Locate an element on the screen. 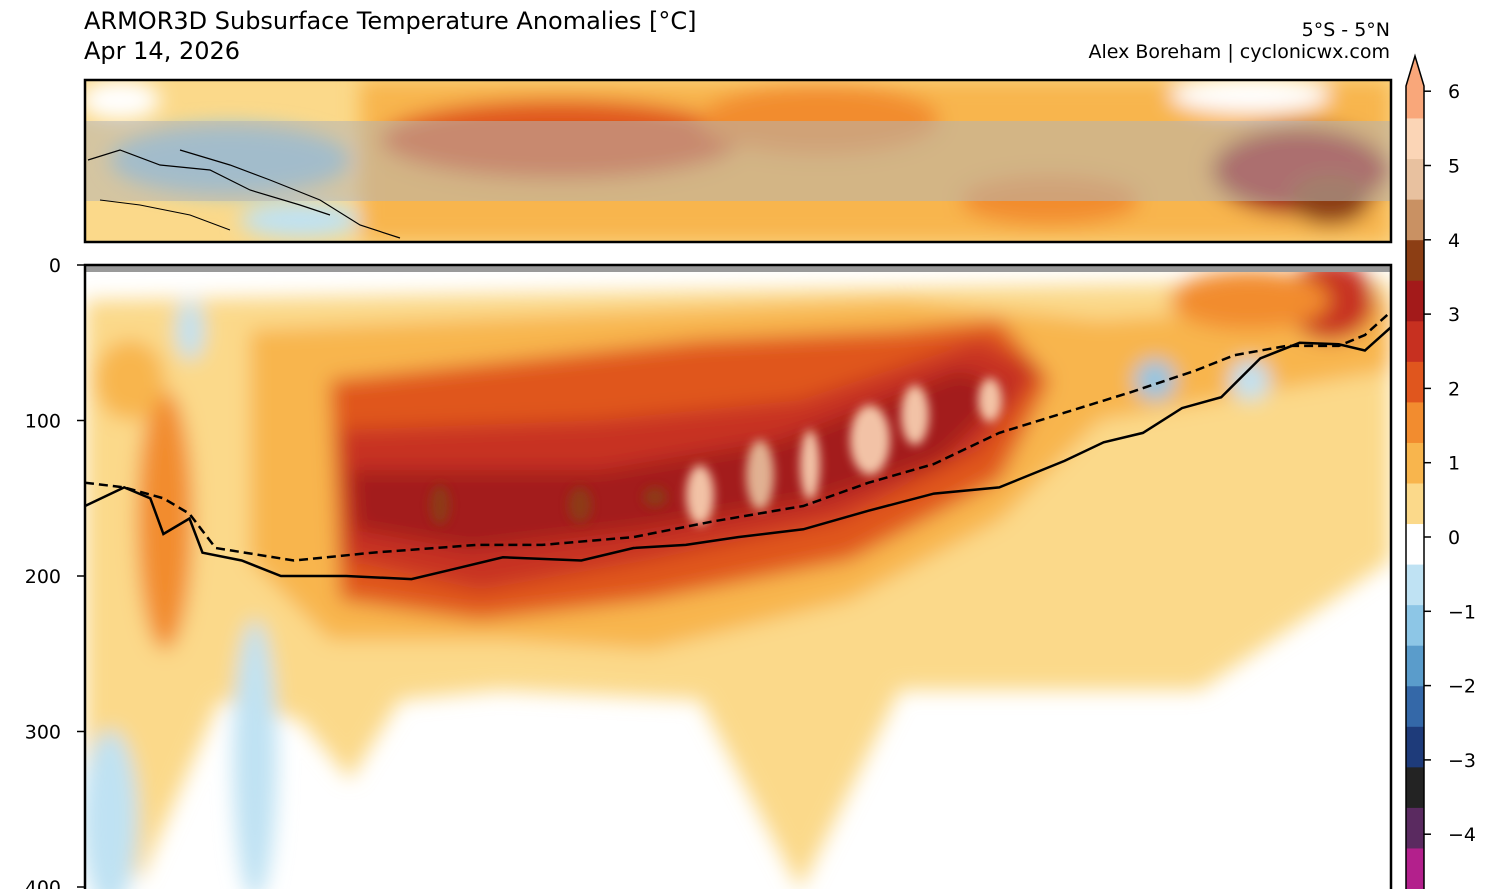 The width and height of the screenshot is (1500, 889). y-tick-label: 400 is located at coordinates (43, 883).